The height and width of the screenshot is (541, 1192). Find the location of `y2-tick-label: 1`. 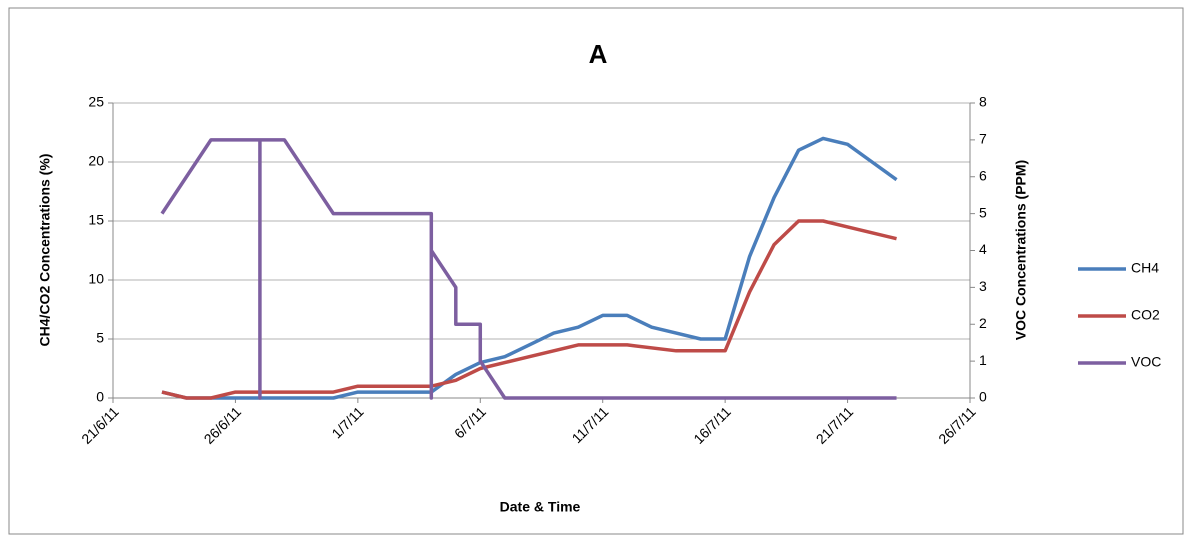

y2-tick-label: 1 is located at coordinates (983, 360).